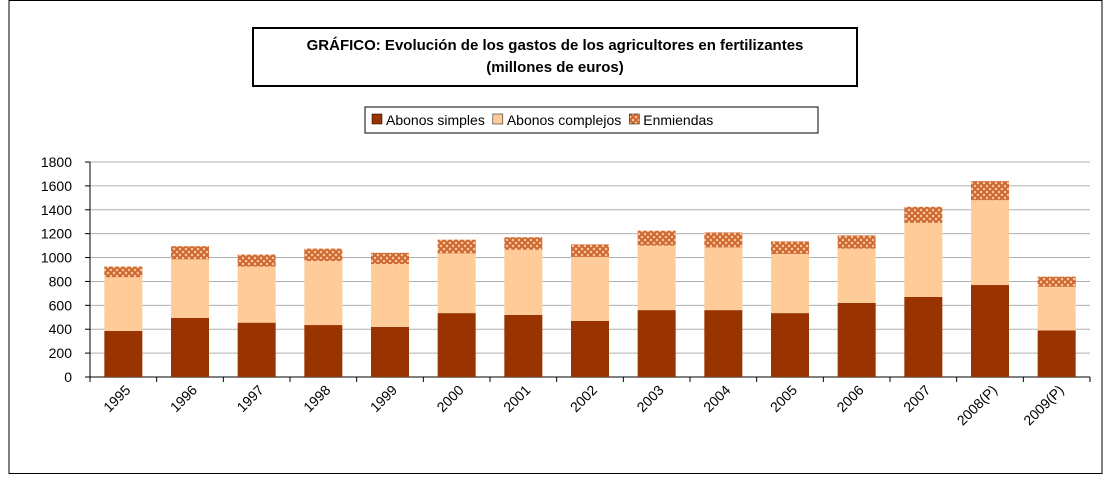 This screenshot has width=1104, height=480. What do you see at coordinates (555, 67) in the screenshot?
I see `chart-subtitle: (millones de euros)` at bounding box center [555, 67].